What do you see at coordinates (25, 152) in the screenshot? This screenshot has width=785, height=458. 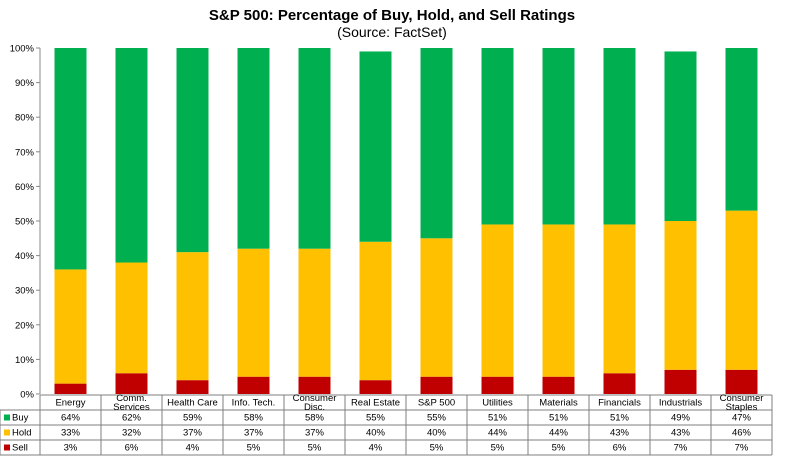 I see `y-tick-label: 70%` at bounding box center [25, 152].